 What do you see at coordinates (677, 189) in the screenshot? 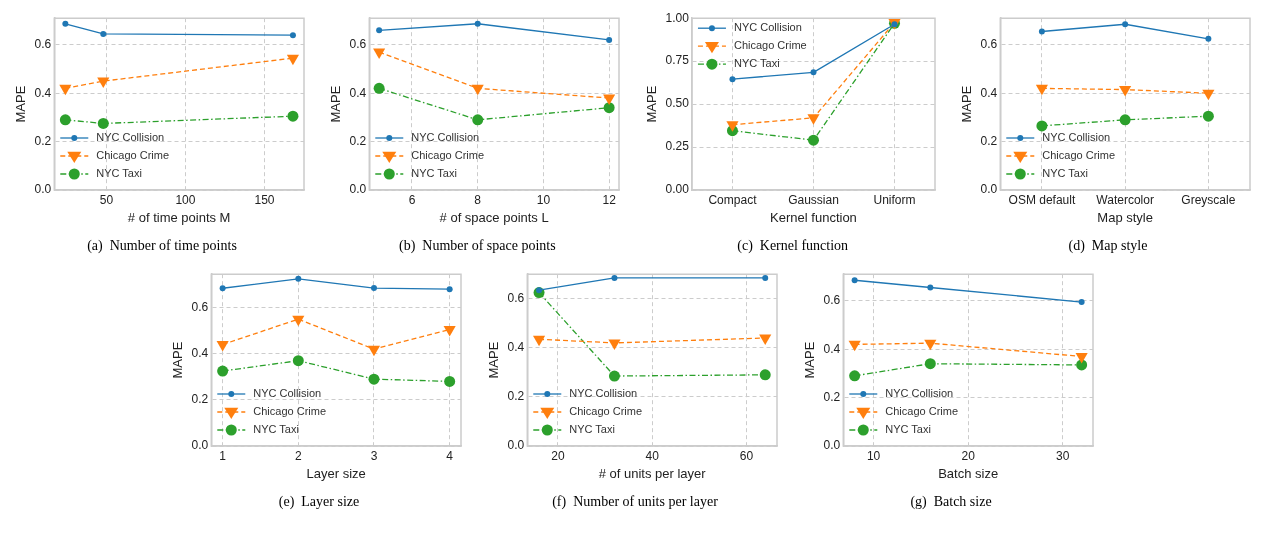
I see `y-tick-label: 0.00` at bounding box center [677, 189].